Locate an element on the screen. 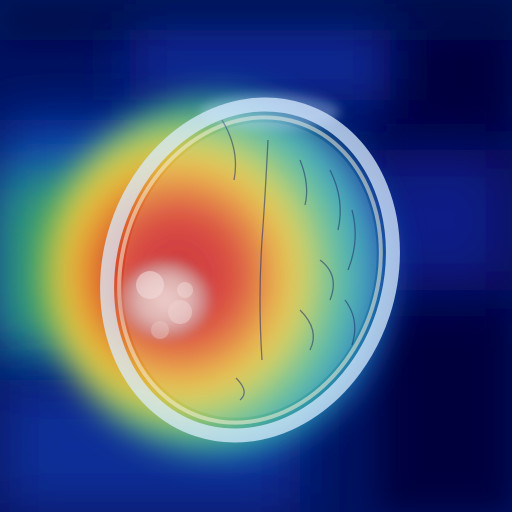 The width and height of the screenshot is (512, 512). rim-glow is located at coordinates (270, 112).